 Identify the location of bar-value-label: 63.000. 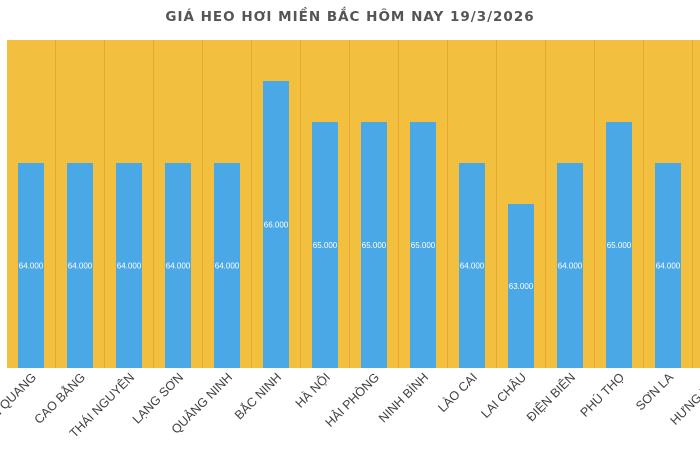
(521, 286).